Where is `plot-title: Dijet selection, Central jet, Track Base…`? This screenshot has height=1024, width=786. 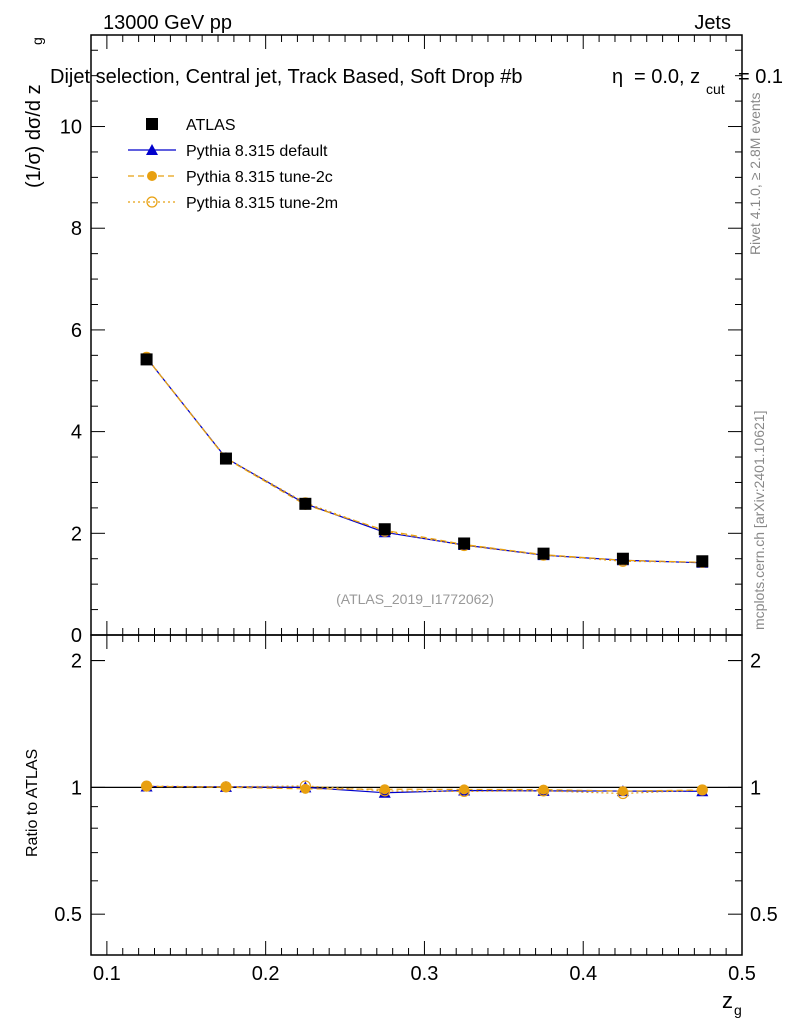 plot-title: Dijet selection, Central jet, Track Base… is located at coordinates (416, 81).